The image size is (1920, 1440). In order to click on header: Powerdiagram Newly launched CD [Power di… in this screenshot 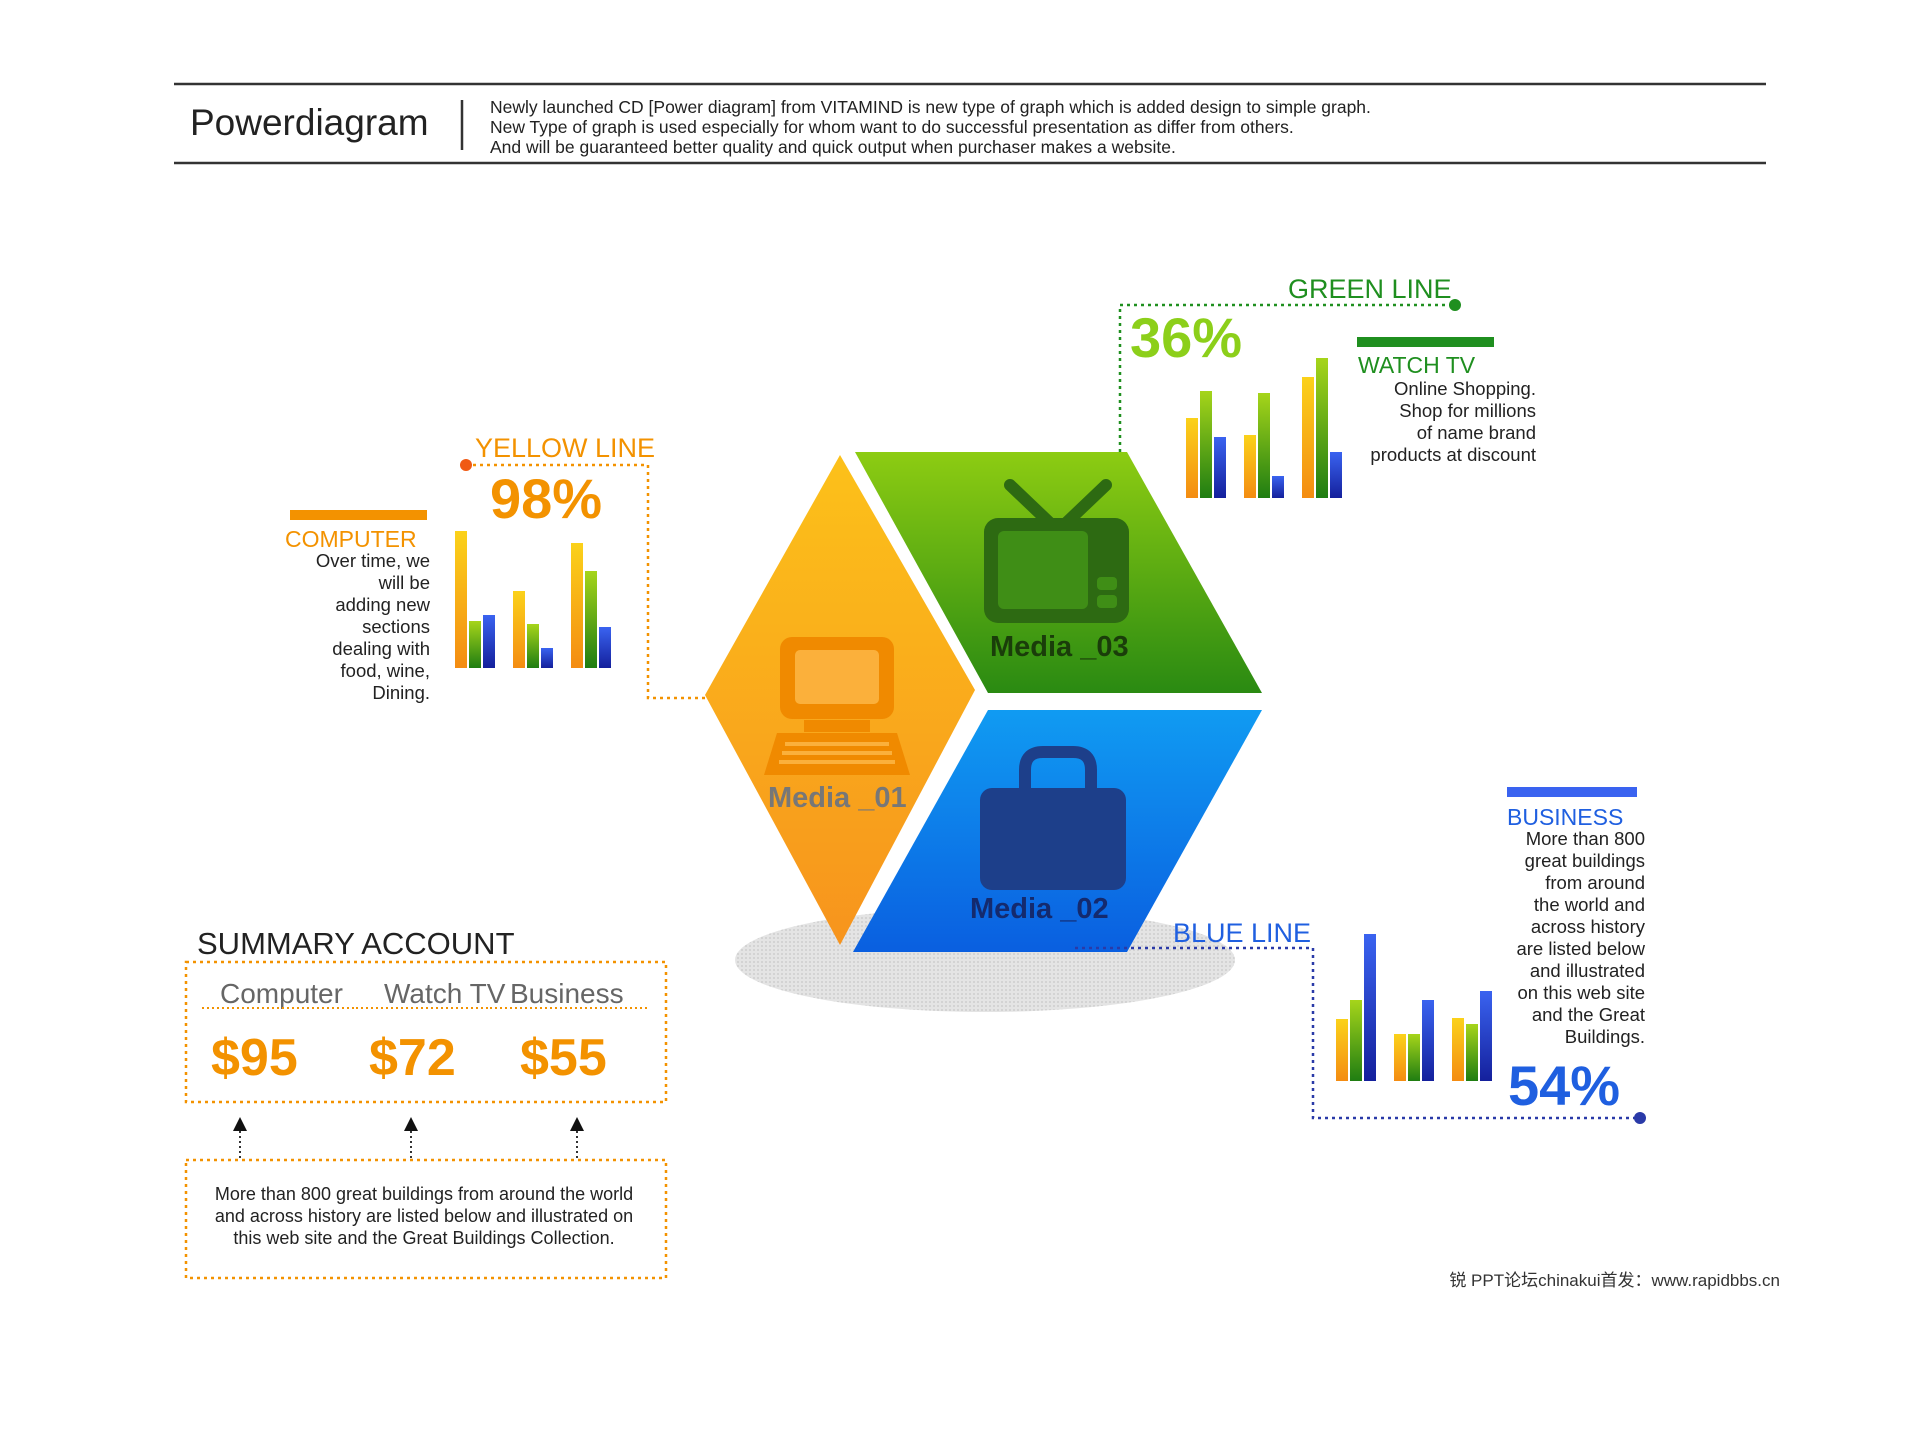, I will do `click(970, 123)`.